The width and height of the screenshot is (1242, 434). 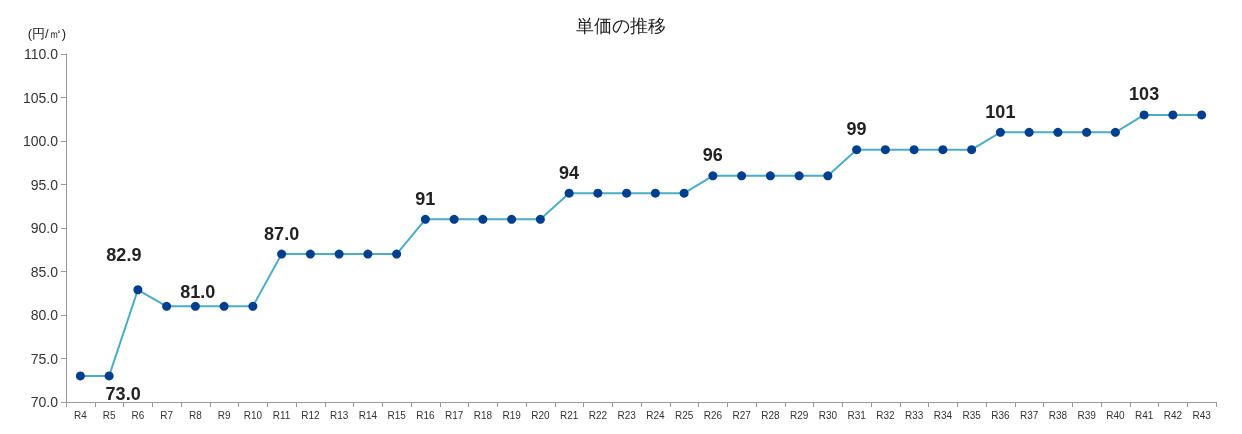 I want to click on x-tick-label: R36, so click(x=1000, y=415).